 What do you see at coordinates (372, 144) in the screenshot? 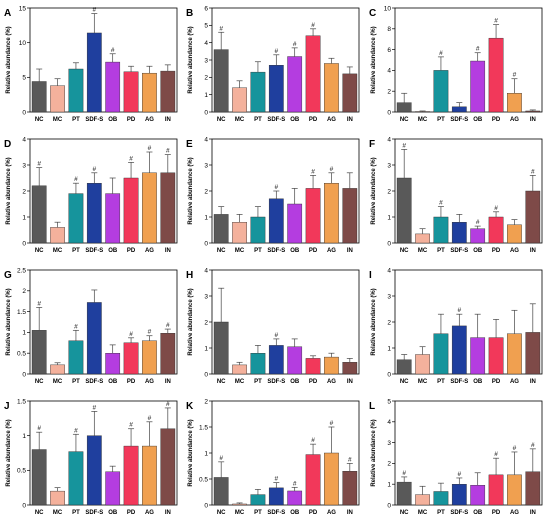
I see `panel-letter: F` at bounding box center [372, 144].